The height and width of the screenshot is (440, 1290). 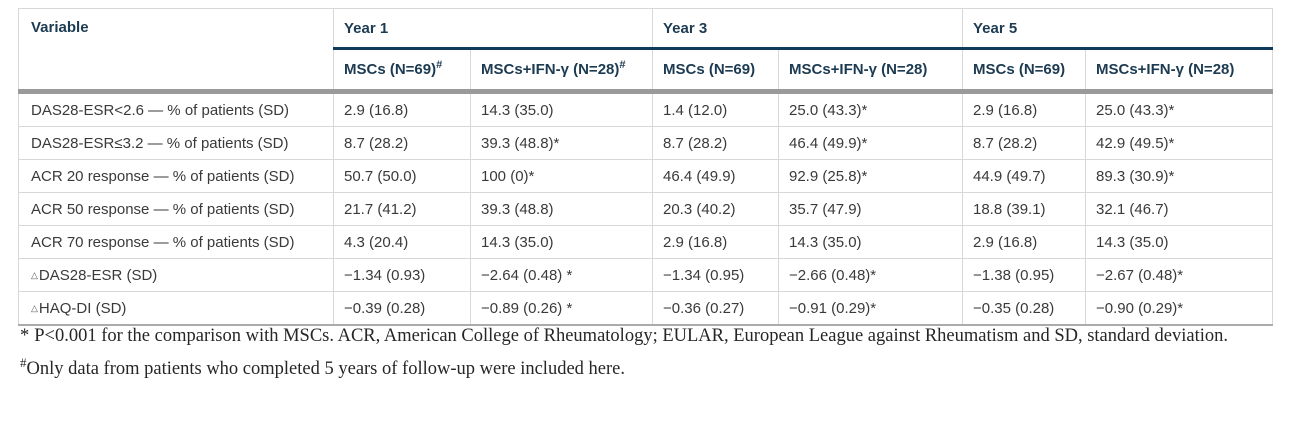 I want to click on cell-value: 18.8 (39.1), so click(x=1024, y=209).